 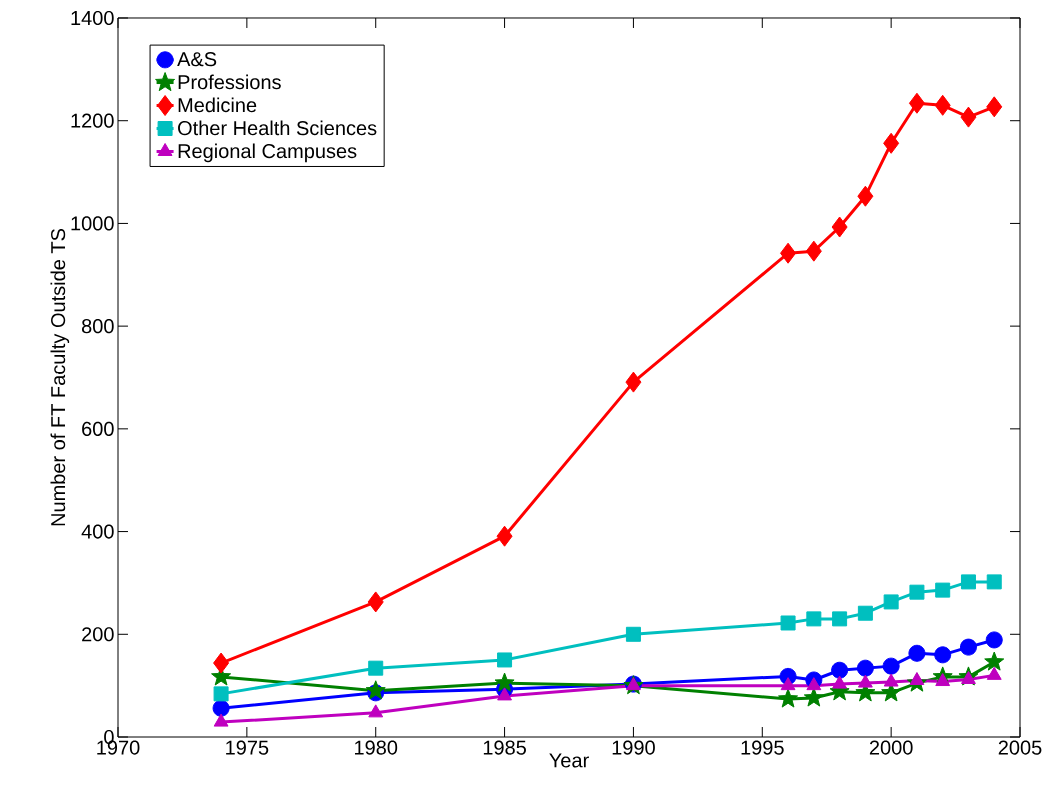 I want to click on y-tick-label: 600, so click(x=98, y=428).